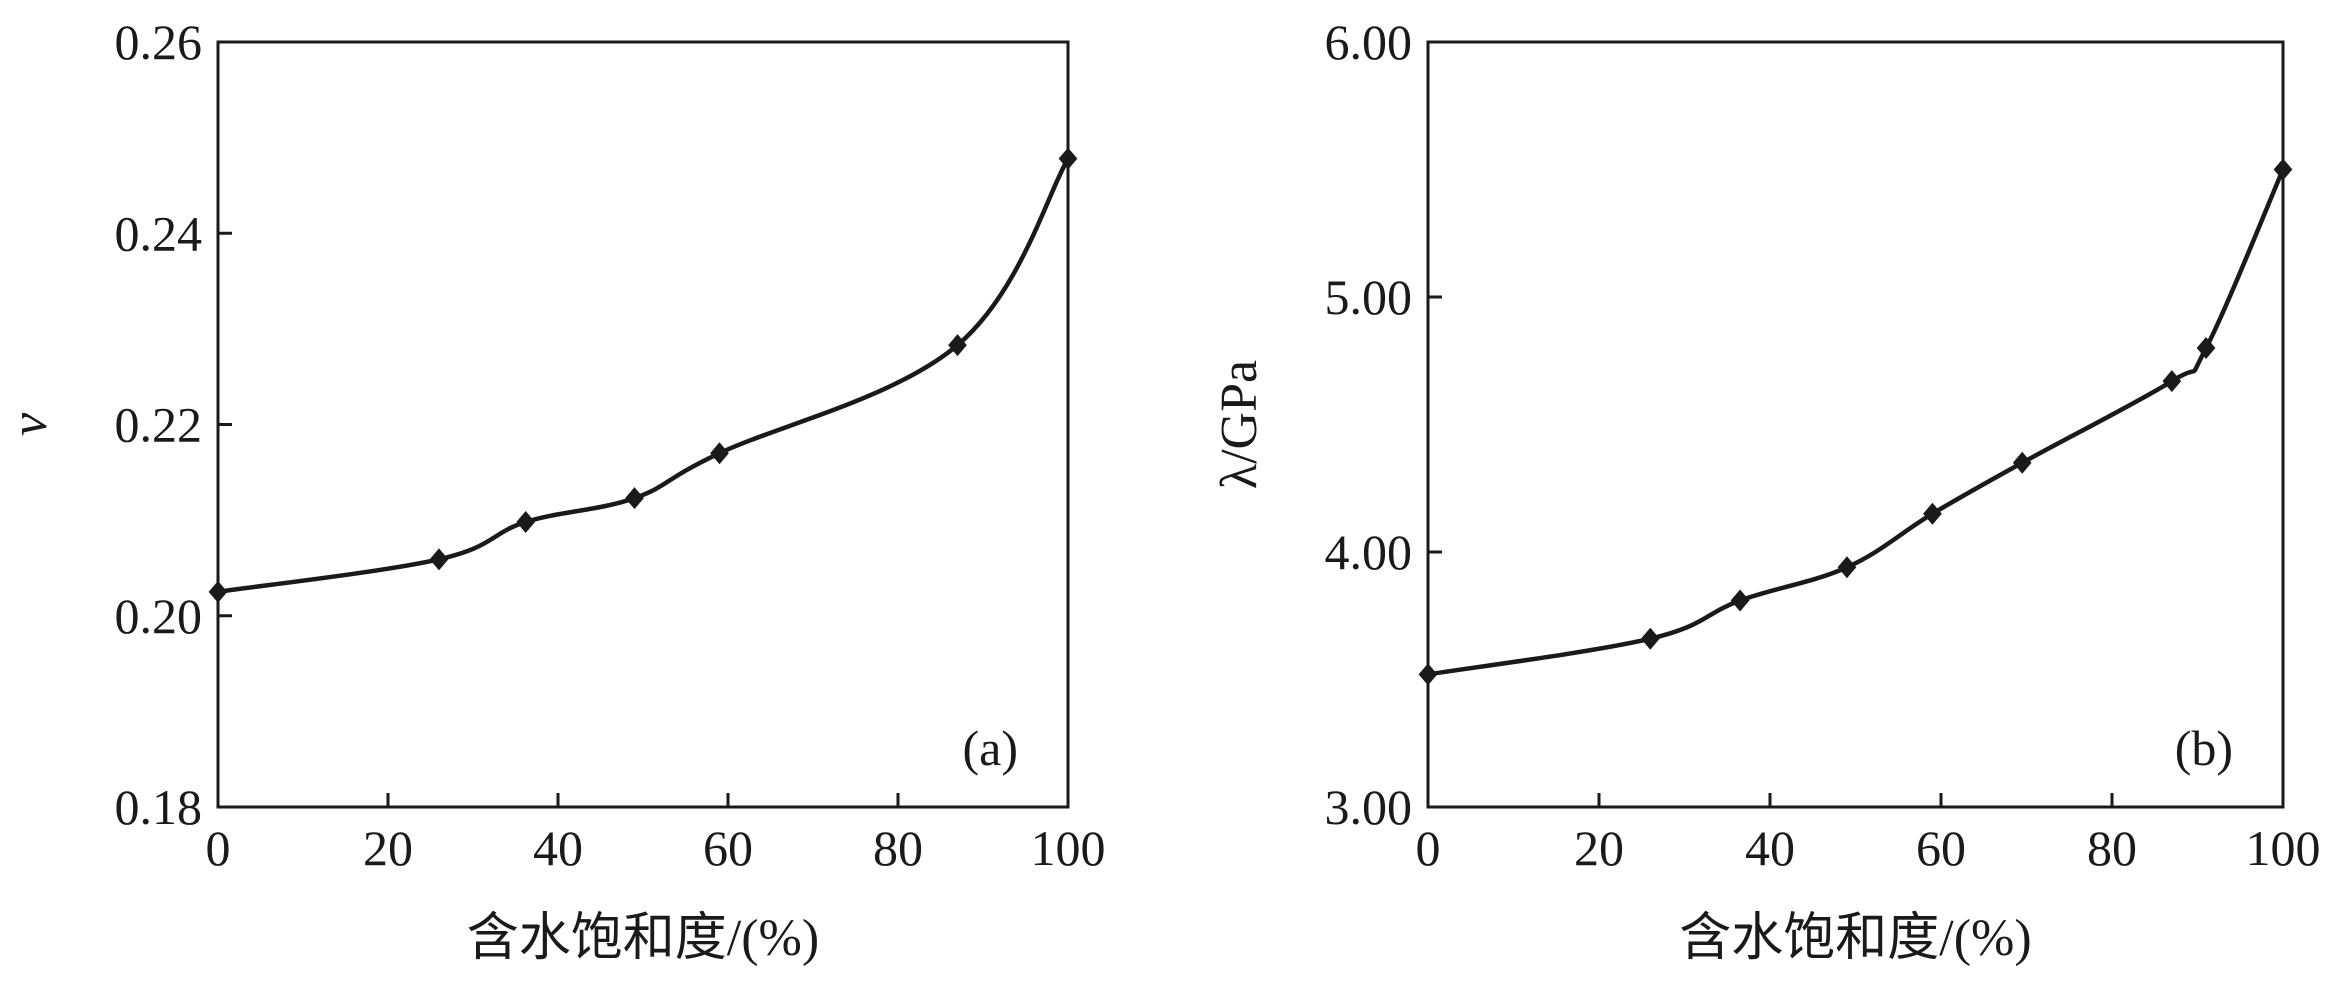 This screenshot has width=2352, height=1000. Describe the element at coordinates (728, 848) in the screenshot. I see `panel-a-x-tick-label: 60` at that location.